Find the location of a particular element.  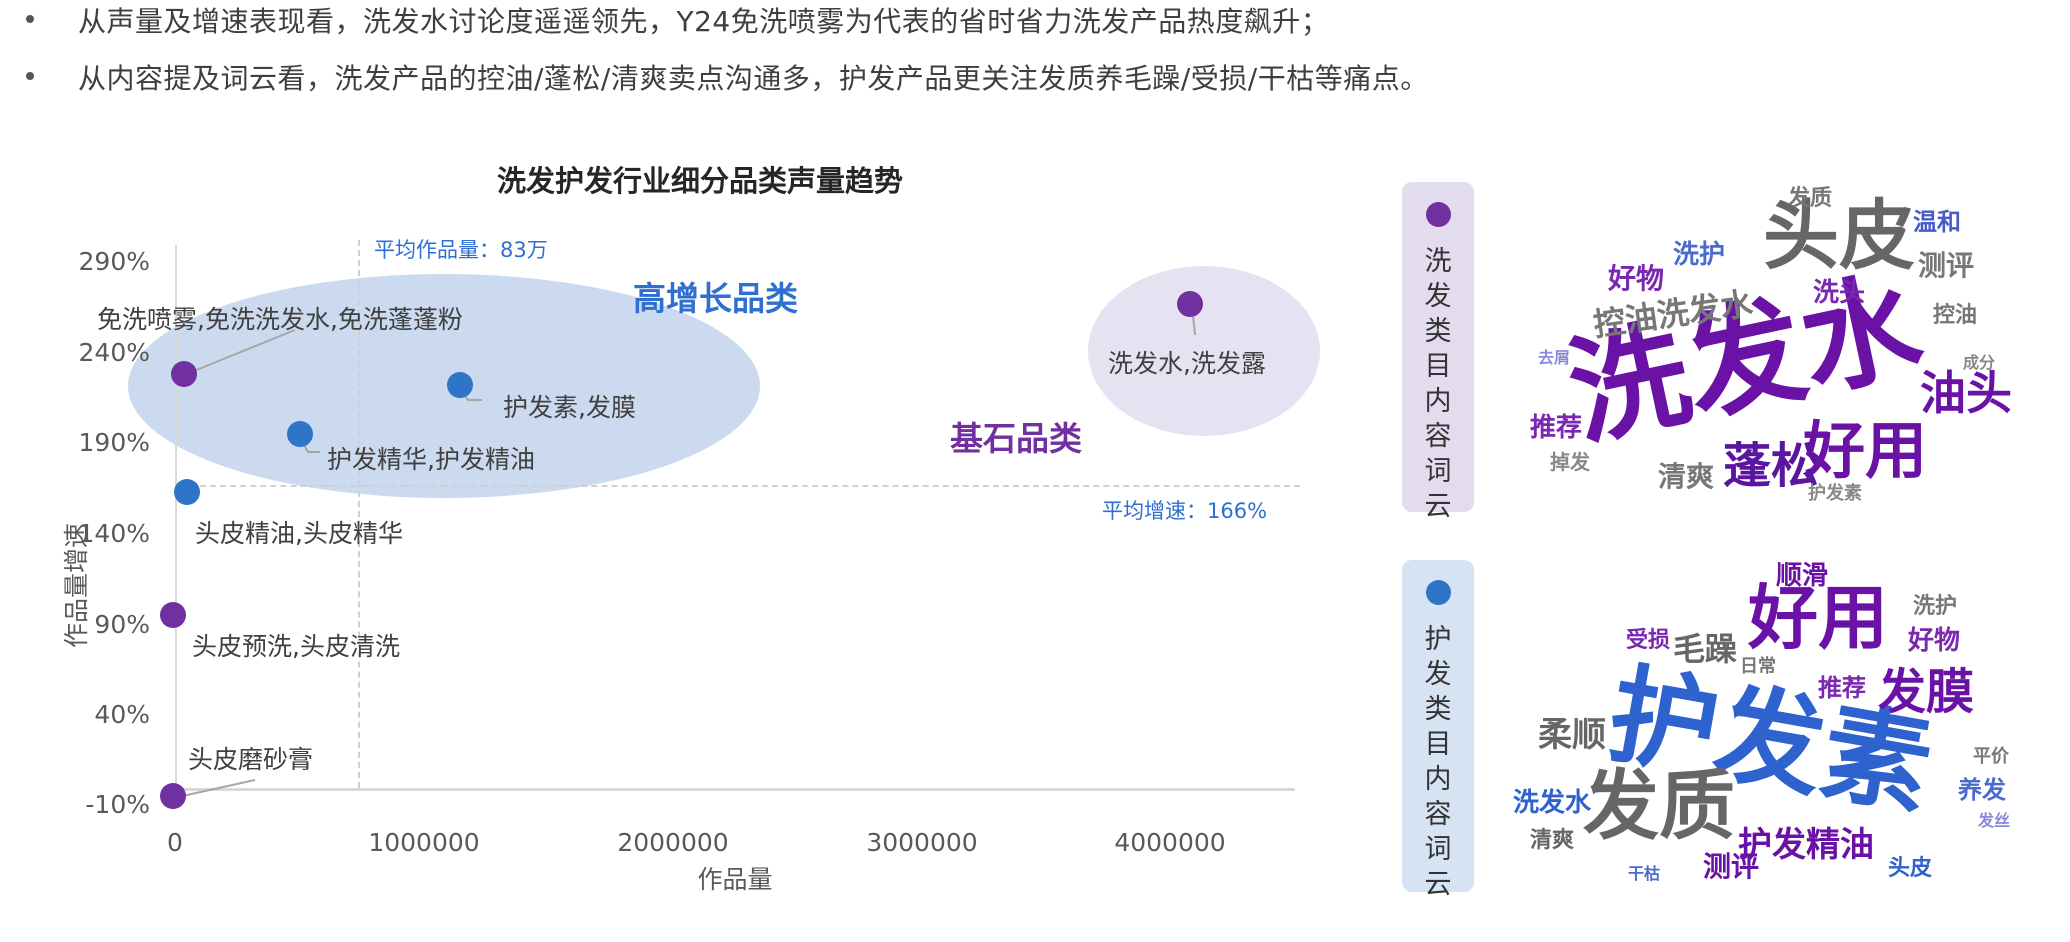

y-tick: 240% is located at coordinates (114, 352).